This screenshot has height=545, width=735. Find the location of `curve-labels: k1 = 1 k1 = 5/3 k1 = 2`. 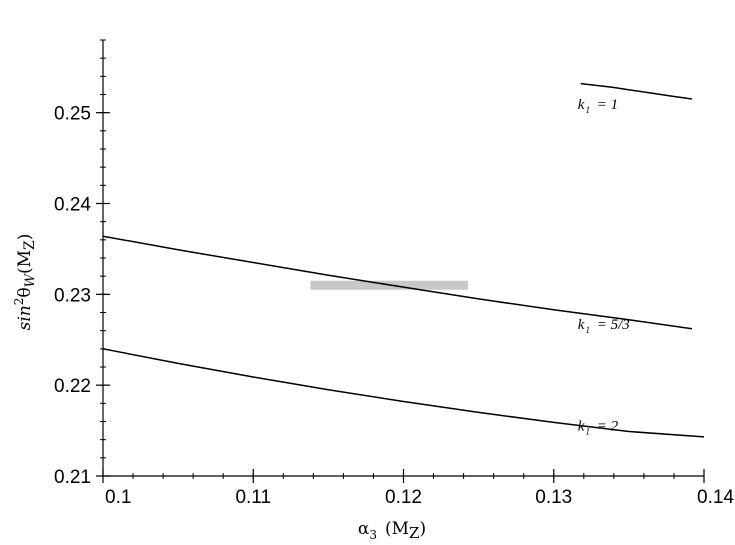

curve-labels: k1 = 1 k1 = 5/3 k1 = 2 is located at coordinates (604, 267).